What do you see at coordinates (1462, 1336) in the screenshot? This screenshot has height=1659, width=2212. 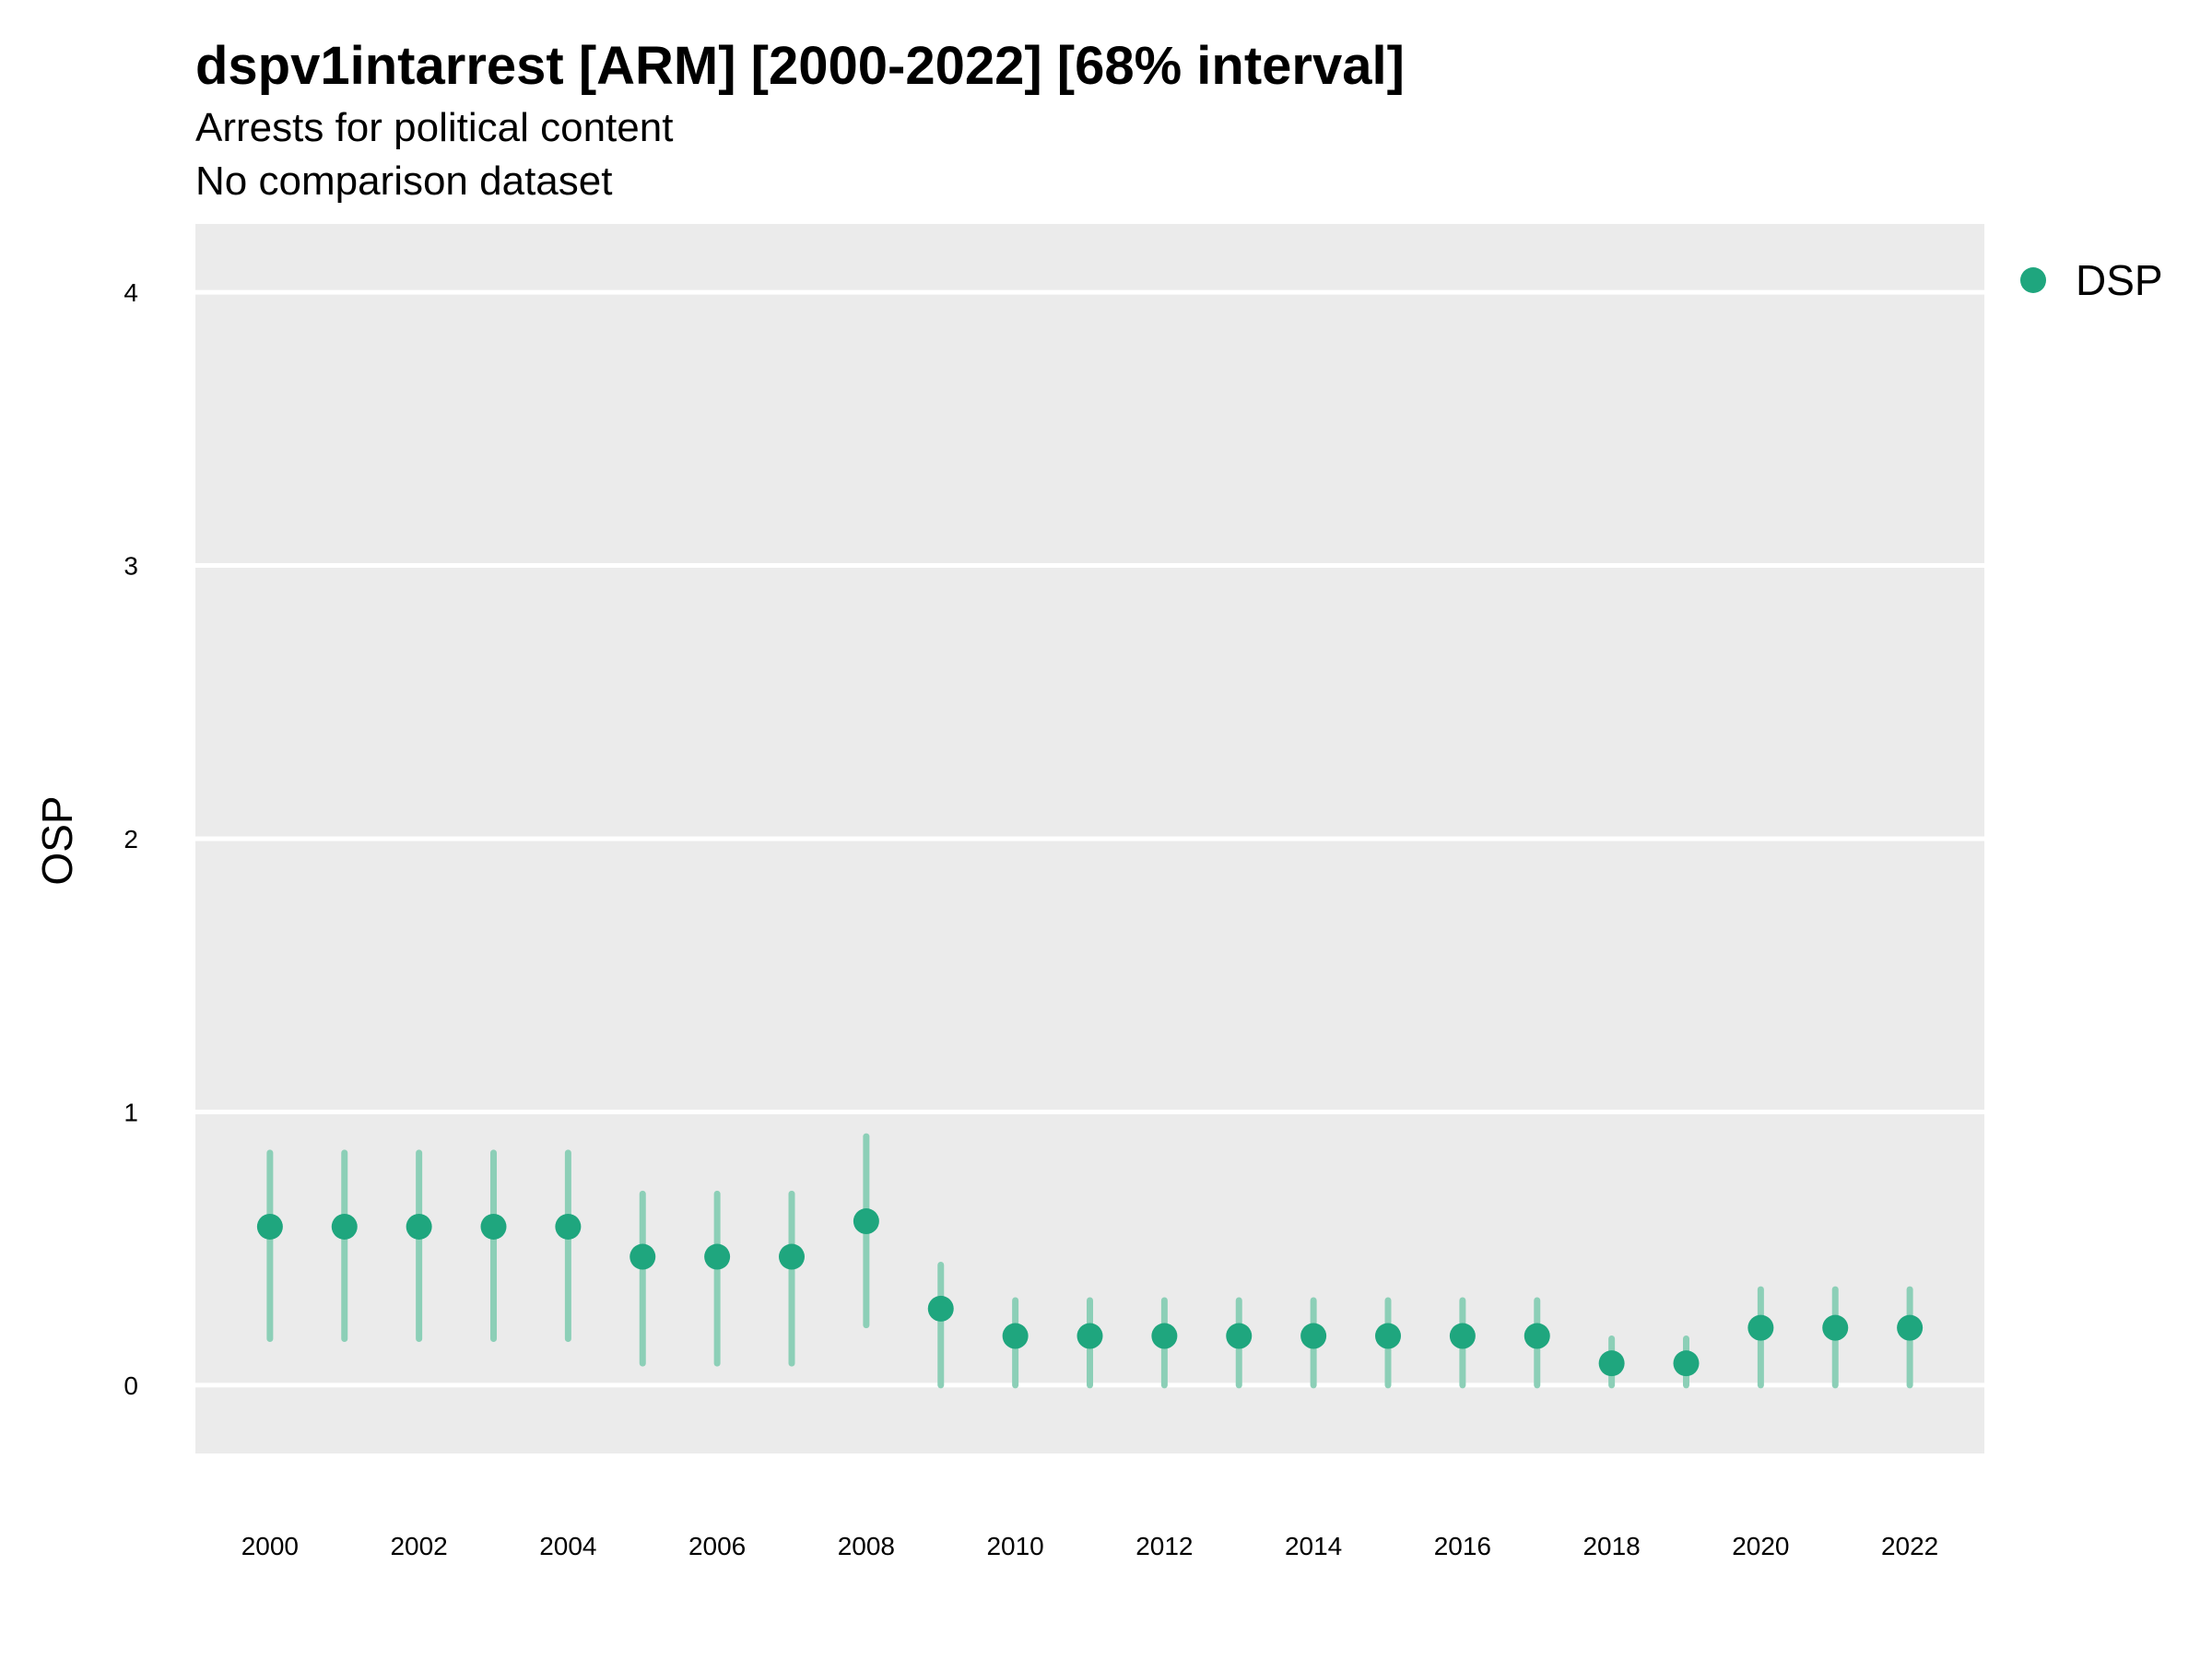 I see `data-point-2016` at bounding box center [1462, 1336].